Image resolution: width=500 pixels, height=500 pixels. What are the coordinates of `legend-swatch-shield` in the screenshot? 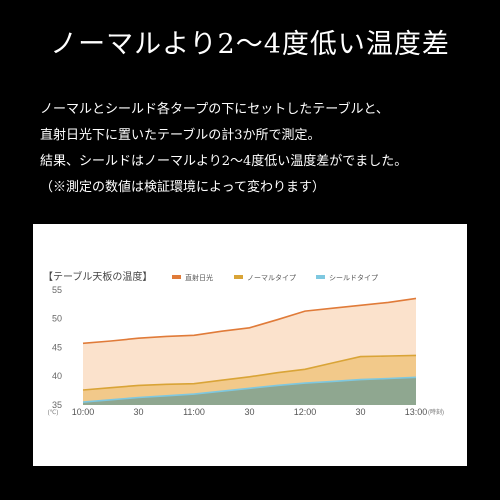 It's located at (320, 277).